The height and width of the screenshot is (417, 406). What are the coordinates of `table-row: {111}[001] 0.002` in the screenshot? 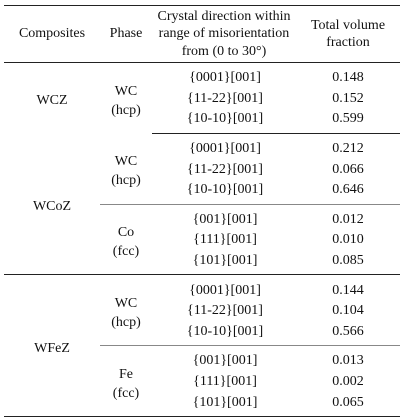 It's located at (202, 382).